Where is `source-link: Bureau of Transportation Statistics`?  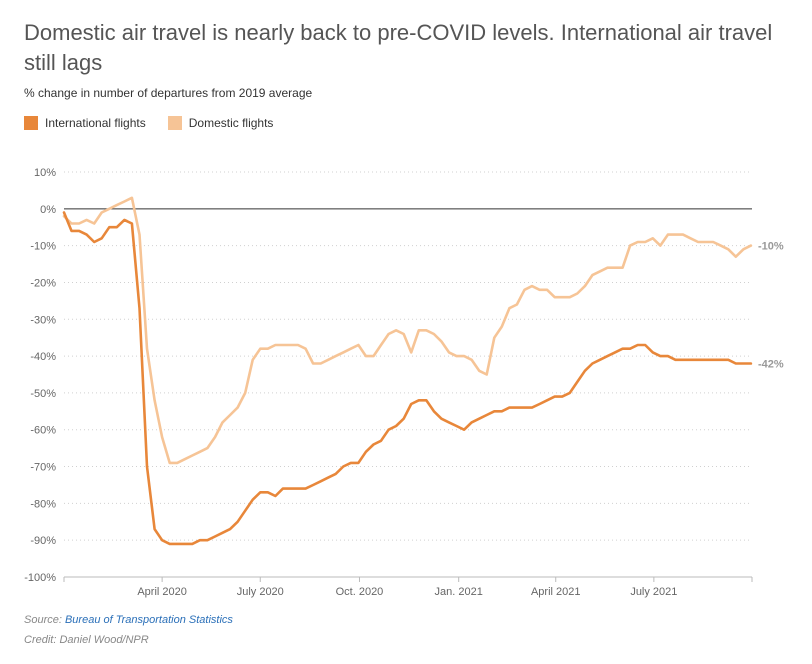
source-link: Bureau of Transportation Statistics is located at coordinates (148, 620).